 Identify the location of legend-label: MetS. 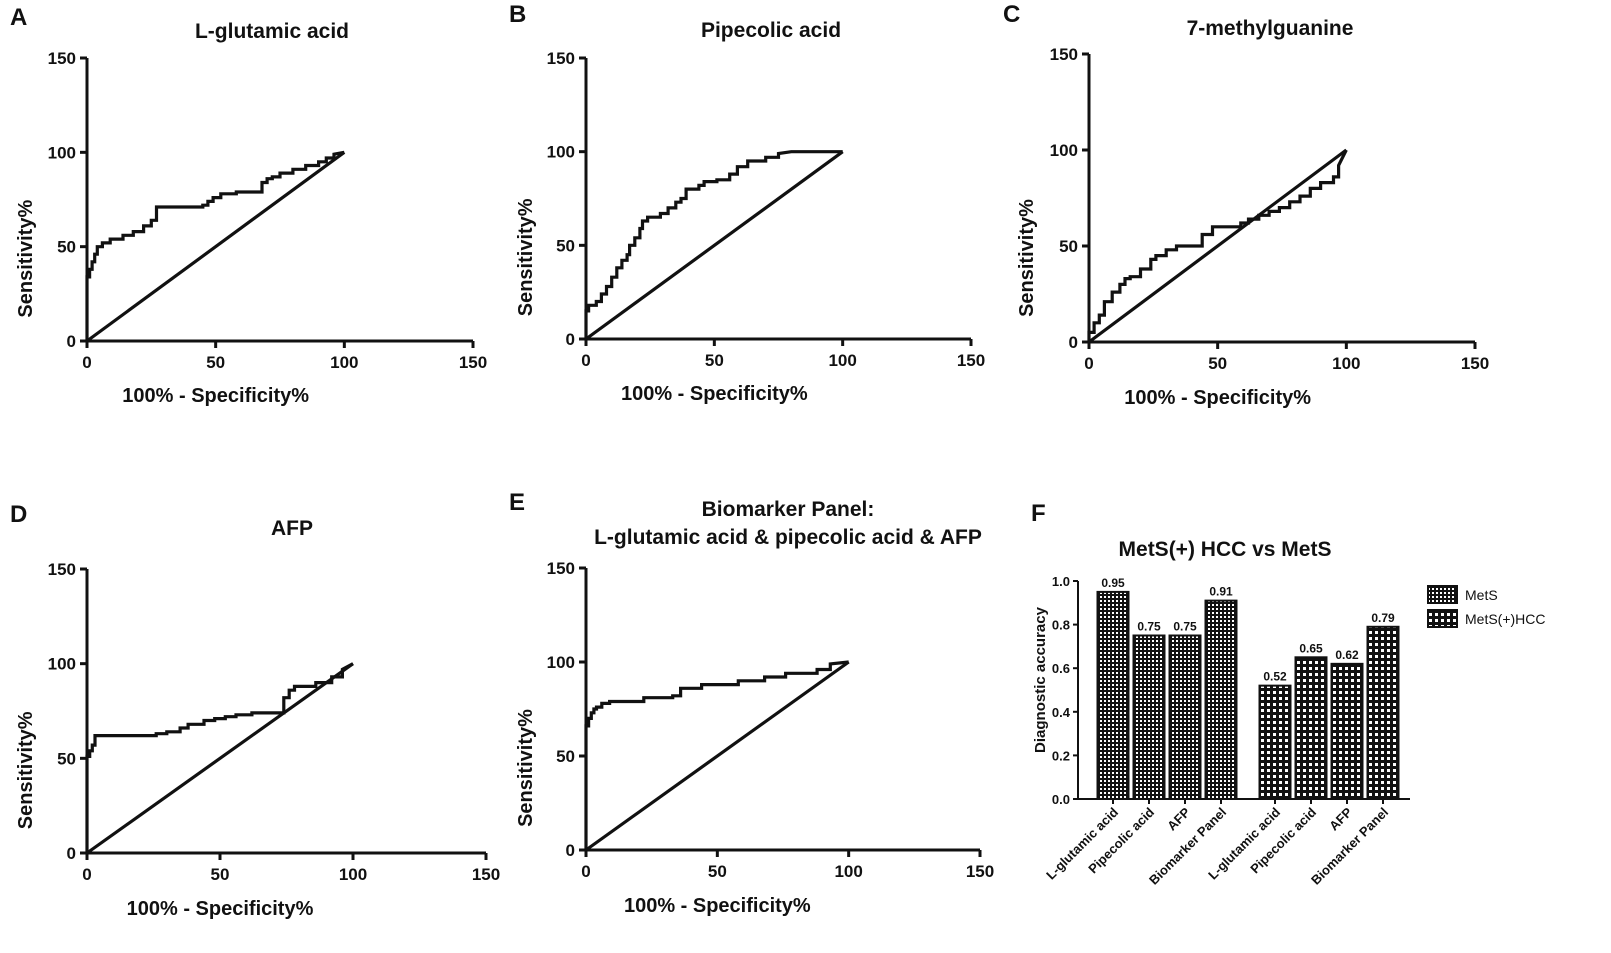
(1481, 595).